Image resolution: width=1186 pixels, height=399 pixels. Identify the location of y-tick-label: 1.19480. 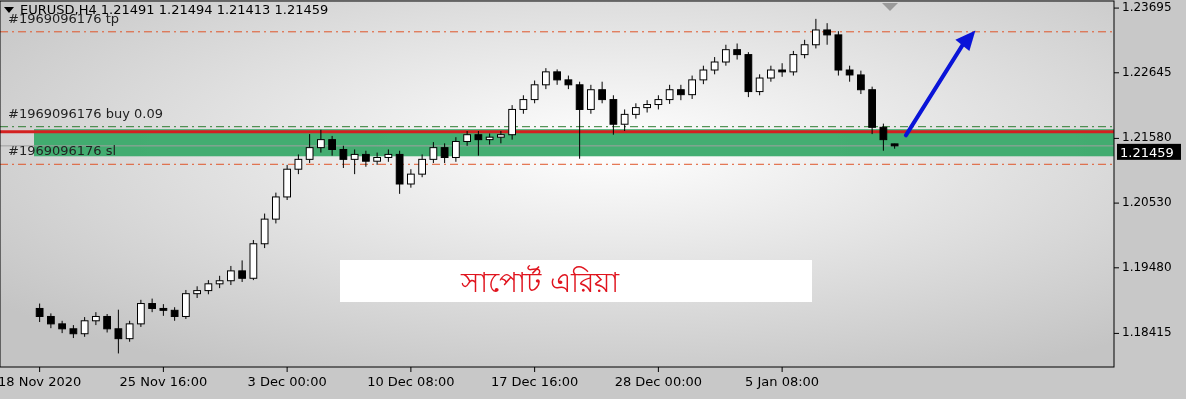
(1147, 266).